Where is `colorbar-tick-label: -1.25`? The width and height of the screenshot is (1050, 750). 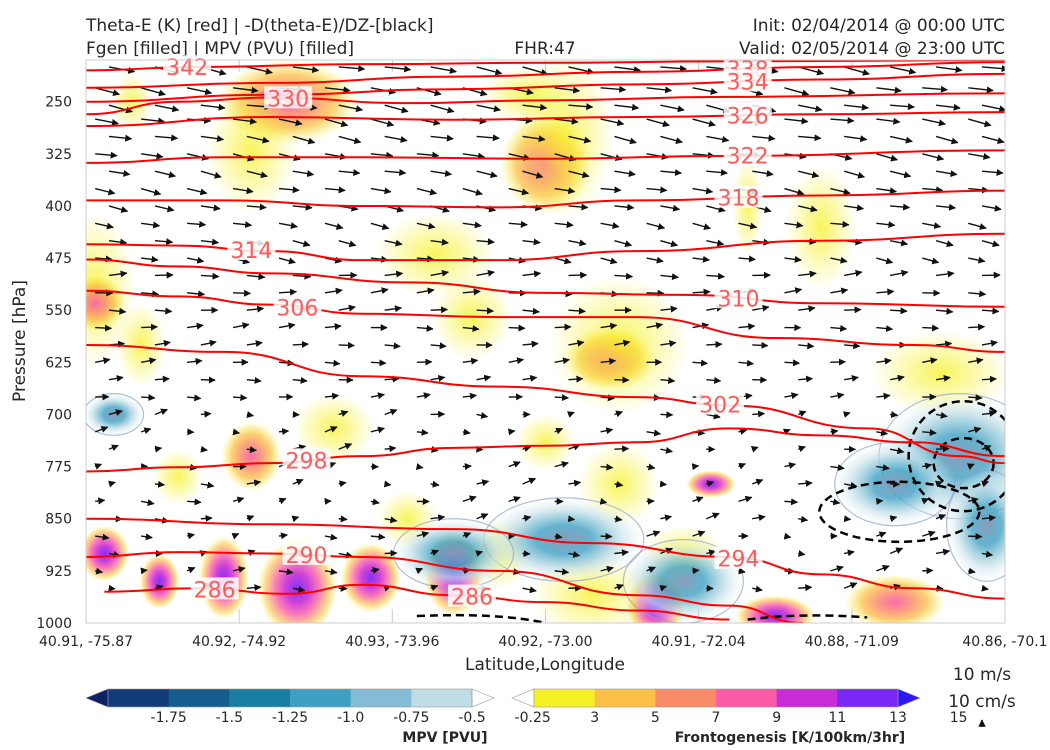 colorbar-tick-label: -1.25 is located at coordinates (290, 718).